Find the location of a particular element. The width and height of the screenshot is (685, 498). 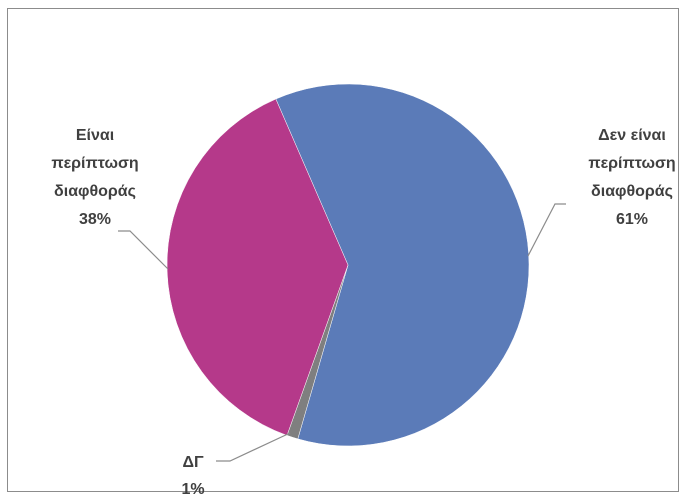

leader-line-not-corruption is located at coordinates (546, 230).